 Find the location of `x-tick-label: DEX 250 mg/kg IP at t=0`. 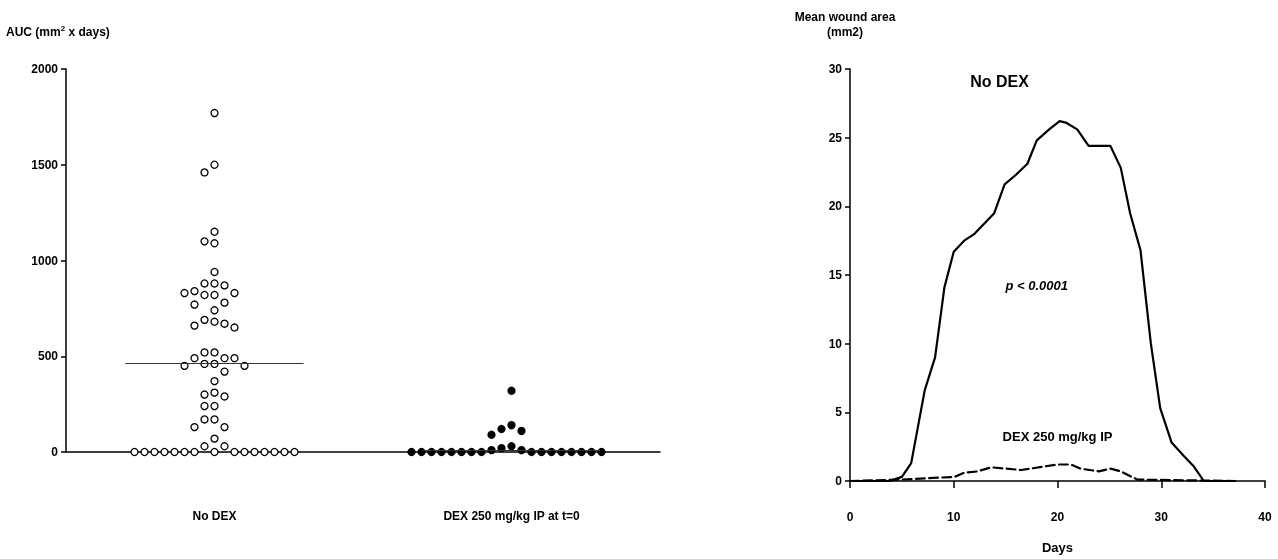

x-tick-label: DEX 250 mg/kg IP at t=0 is located at coordinates (511, 516).